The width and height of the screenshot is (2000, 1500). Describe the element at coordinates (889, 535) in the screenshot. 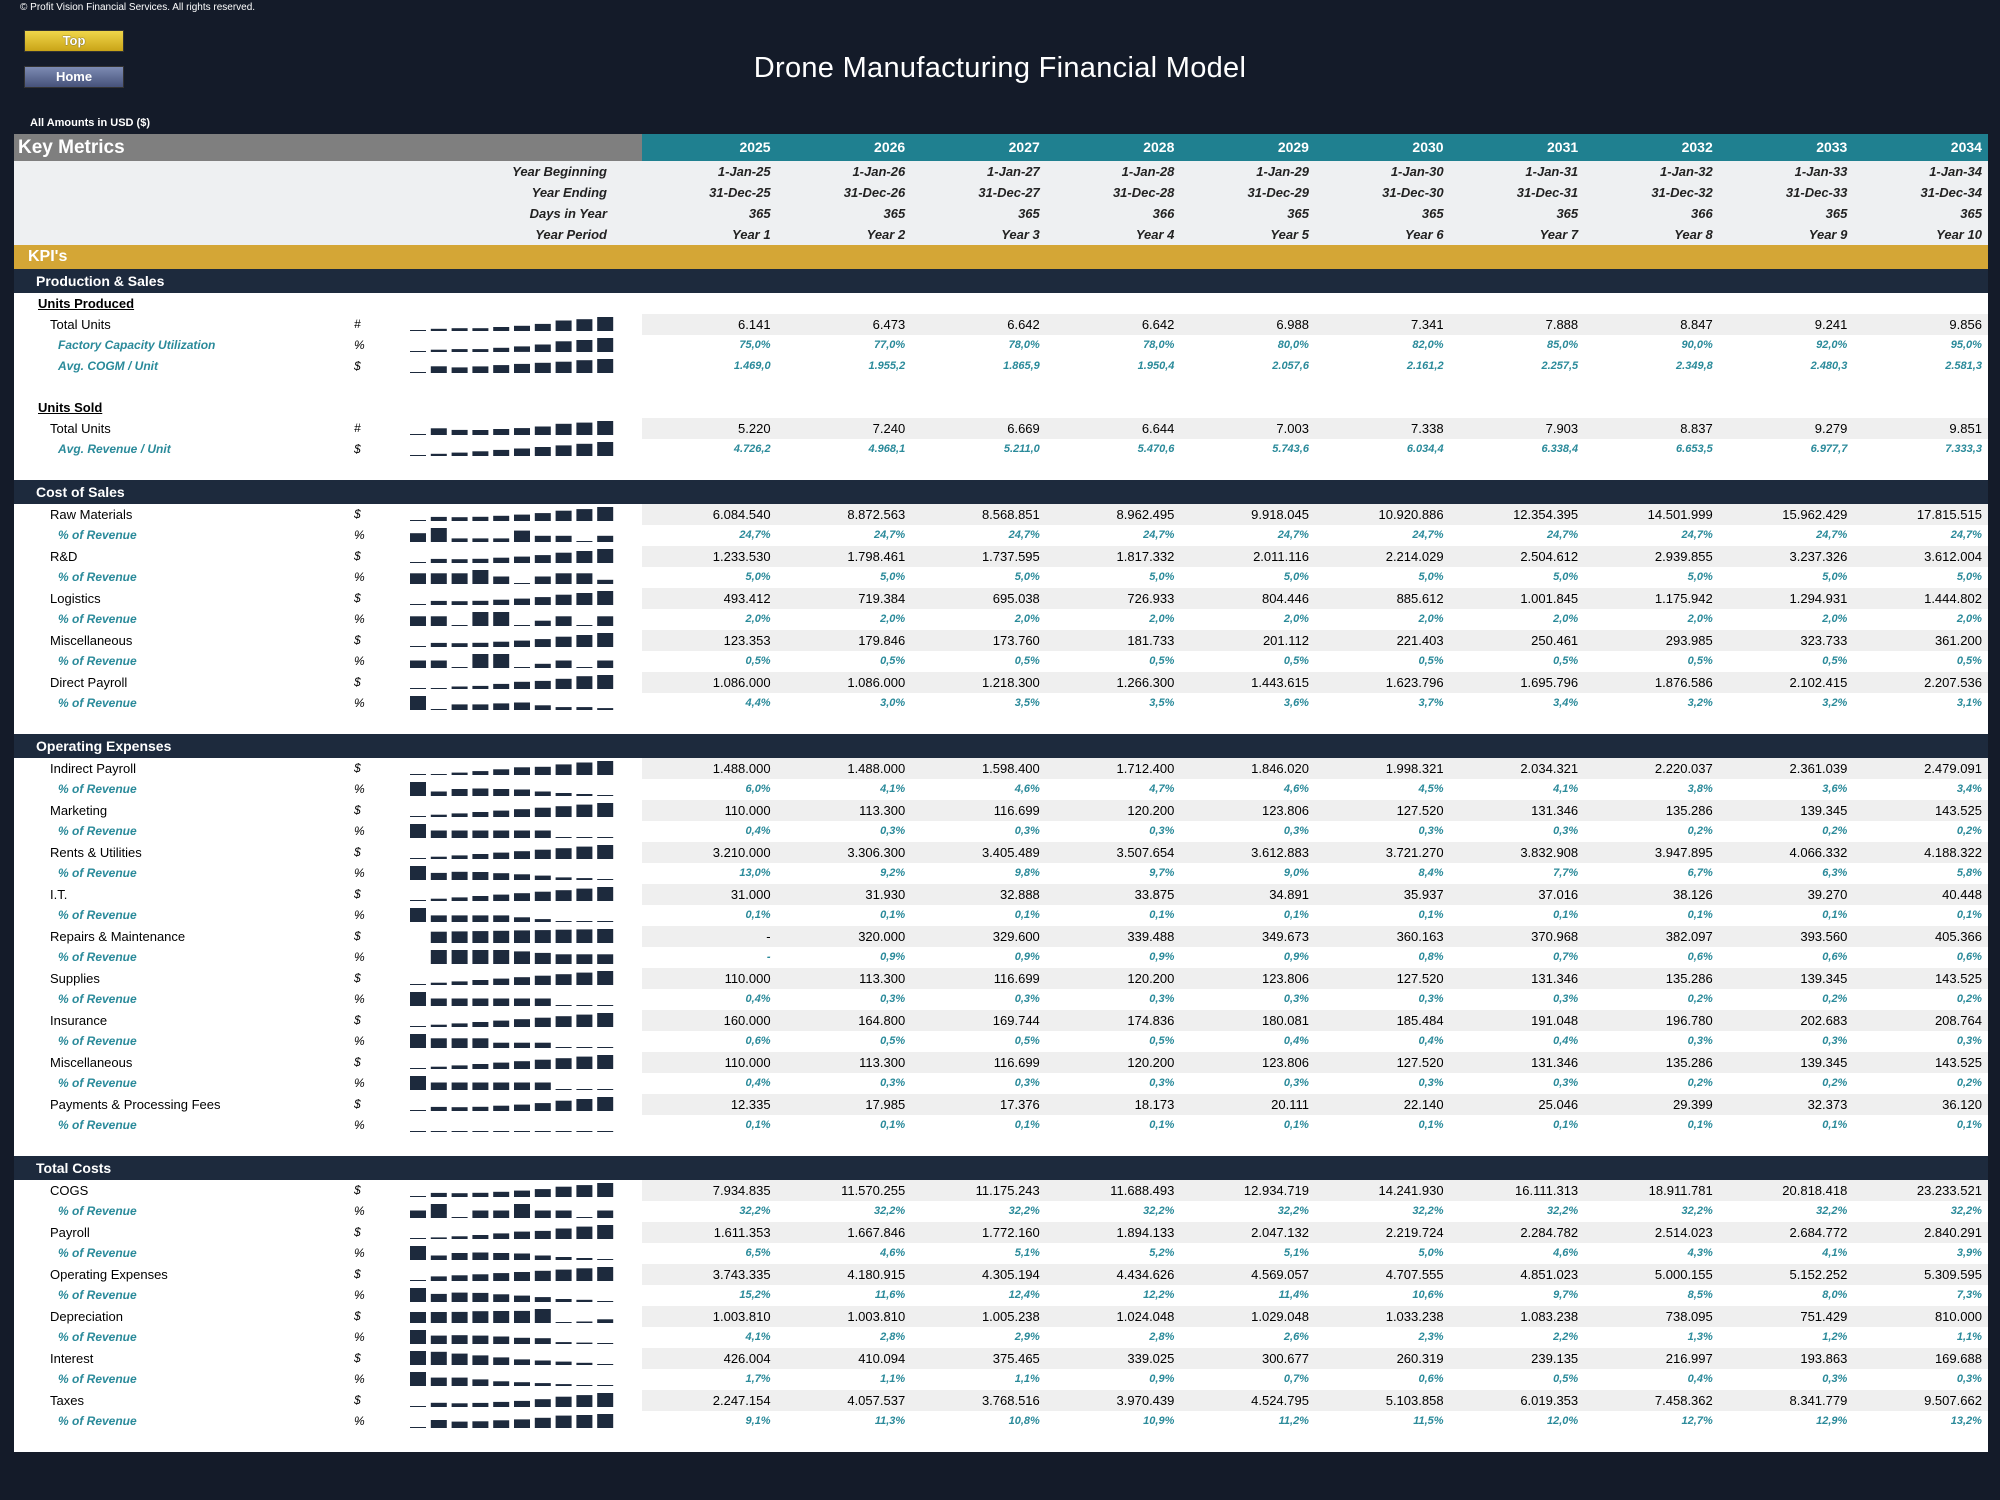

I see `row-1-0-1-cell-2: 24,7%` at that location.